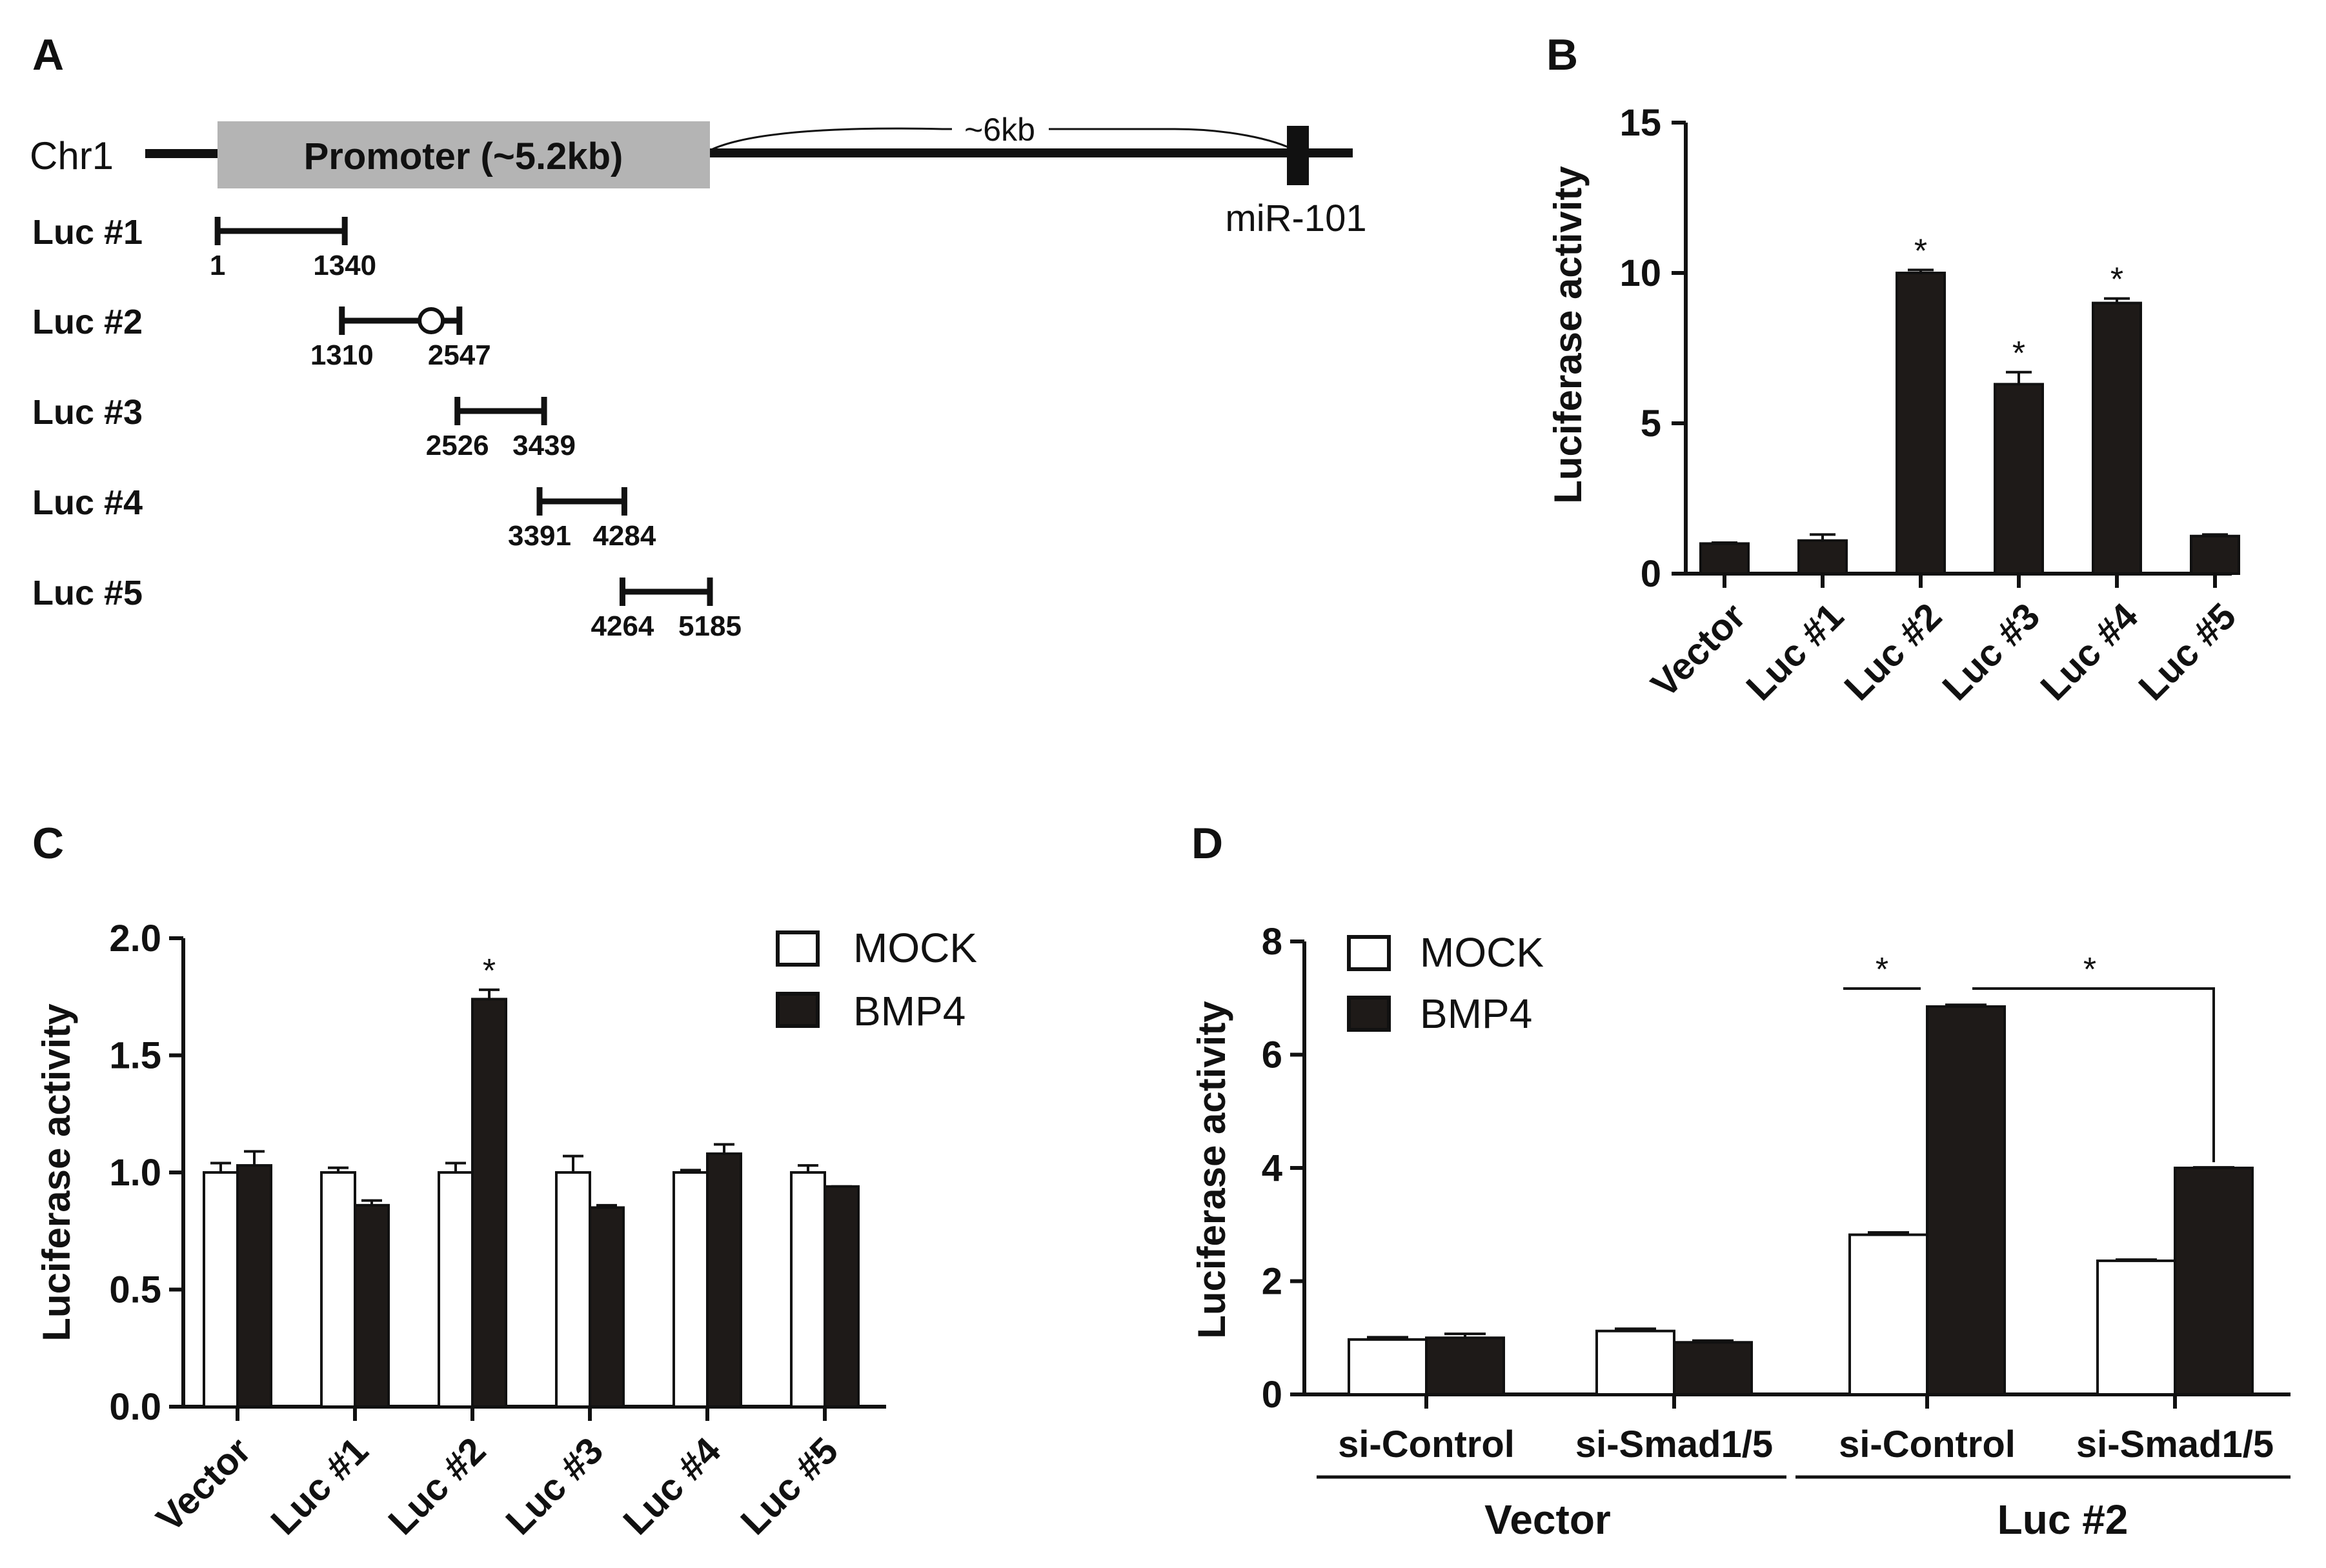 Image resolution: width=2326 pixels, height=1568 pixels. What do you see at coordinates (87, 322) in the screenshot?
I see `construct-2-name: Luc #2` at bounding box center [87, 322].